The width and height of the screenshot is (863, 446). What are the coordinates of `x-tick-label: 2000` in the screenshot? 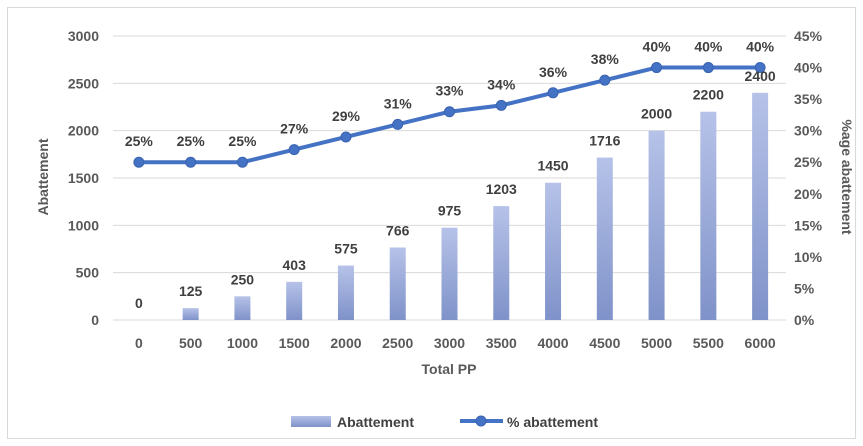 It's located at (345, 343).